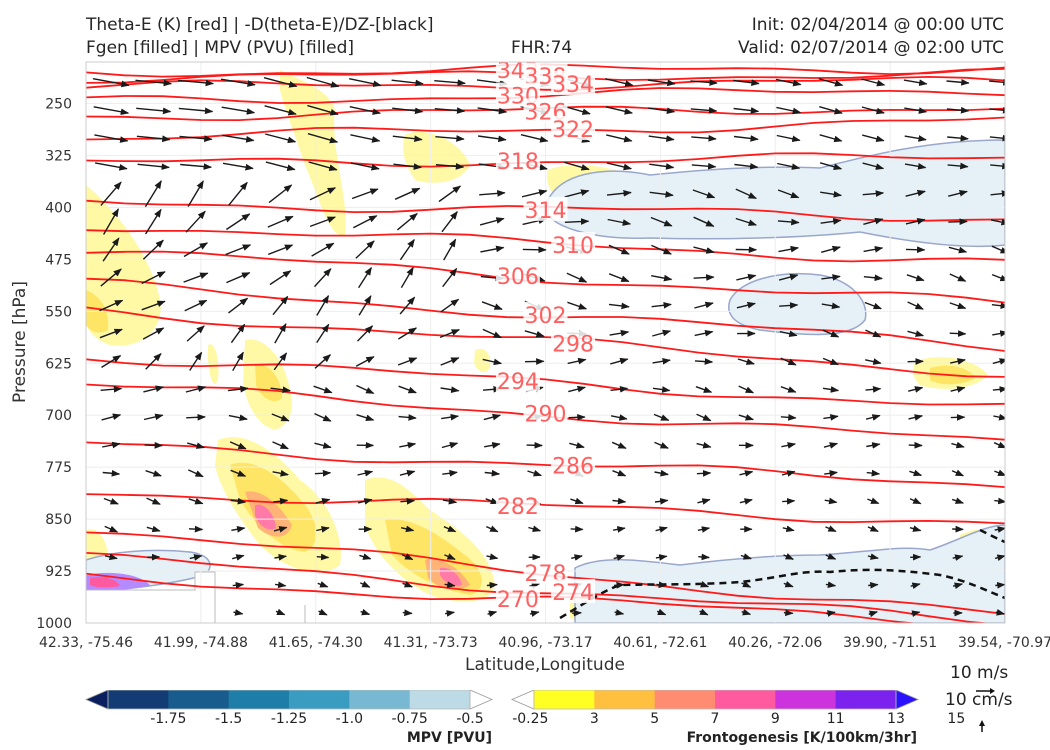  Describe the element at coordinates (138, 699) in the screenshot. I see `colorbar-cell` at that location.